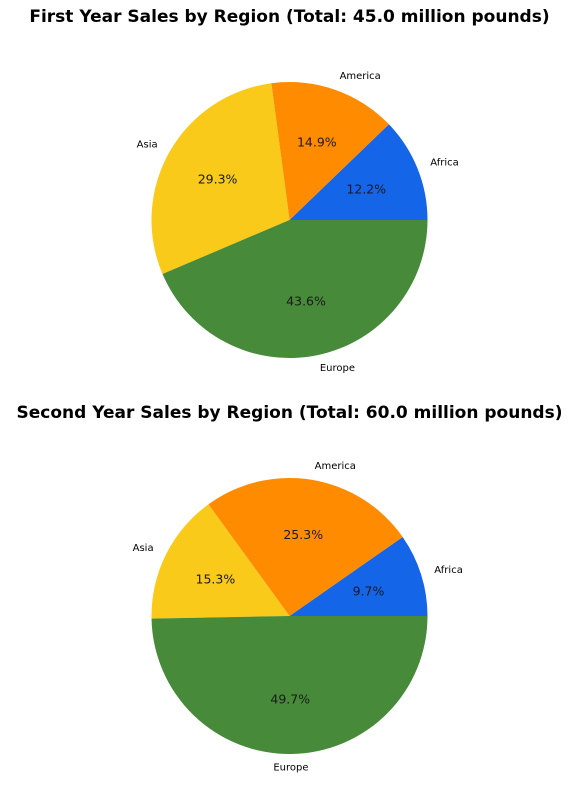  Describe the element at coordinates (216, 579) in the screenshot. I see `slice-percent-asia-second-year: 15.3%` at that location.